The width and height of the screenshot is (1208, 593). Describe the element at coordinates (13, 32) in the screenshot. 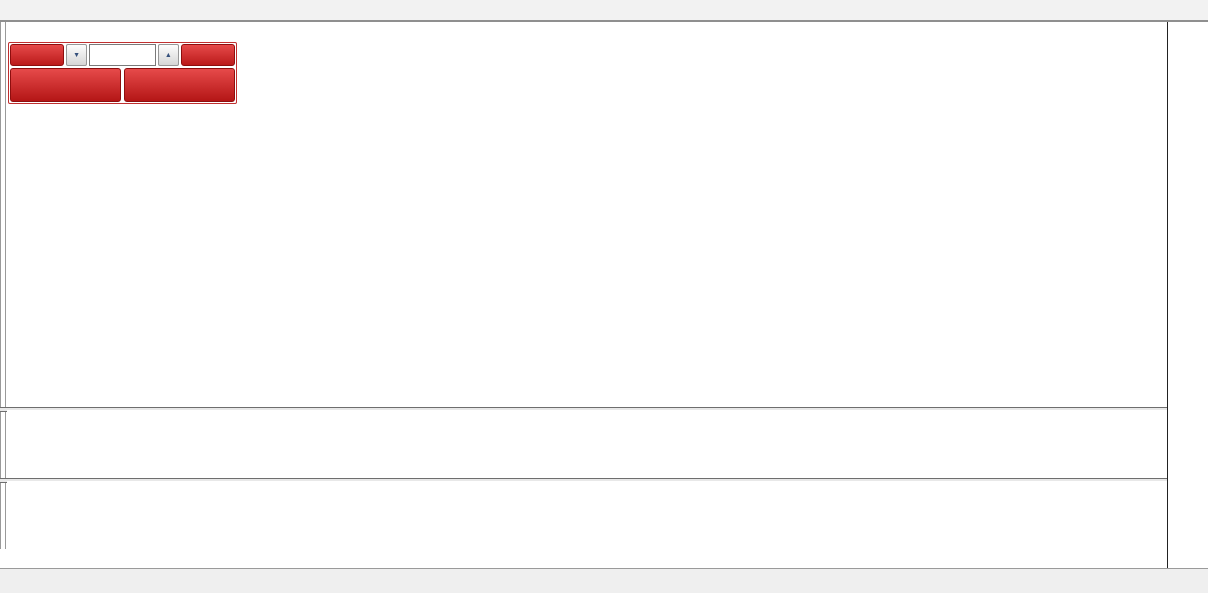

I see `chart-title` at that location.